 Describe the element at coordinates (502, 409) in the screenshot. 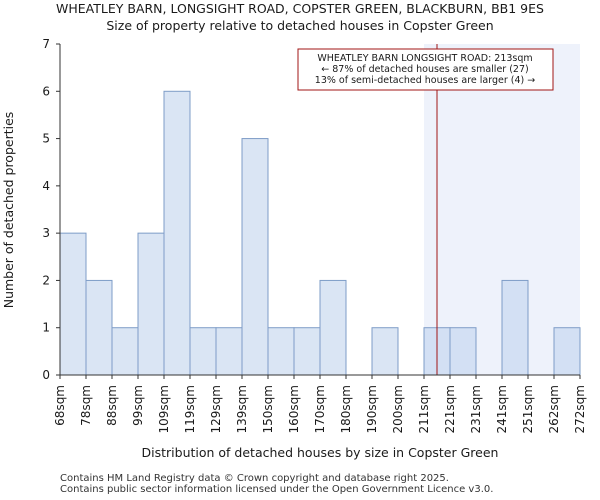

I see `x-tick-label: 241sqm` at that location.